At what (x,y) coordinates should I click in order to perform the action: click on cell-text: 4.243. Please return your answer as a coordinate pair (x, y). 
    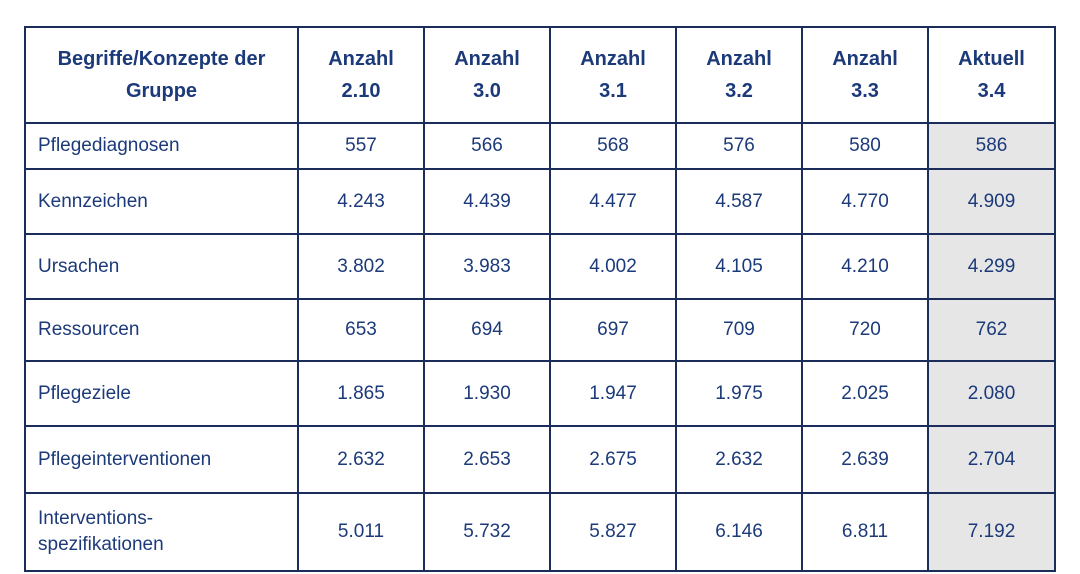
    Looking at the image, I should click on (361, 201).